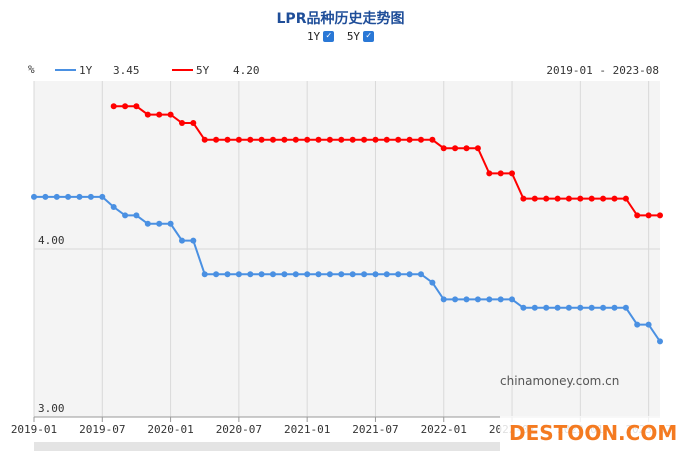 The width and height of the screenshot is (681, 451). Describe the element at coordinates (329, 36) in the screenshot. I see `checkbox-1y-icon: ✓` at that location.